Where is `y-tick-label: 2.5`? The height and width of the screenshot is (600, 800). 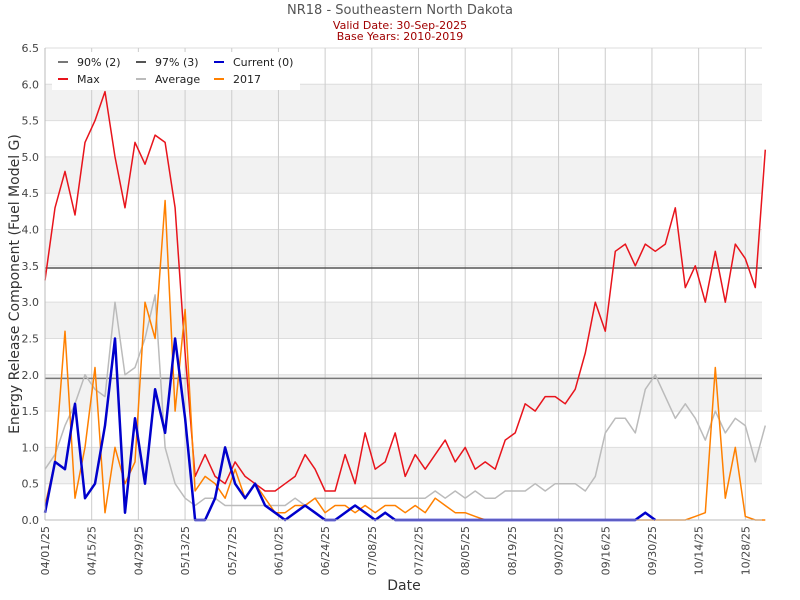 y-tick-label: 2.5 is located at coordinates (31, 338).